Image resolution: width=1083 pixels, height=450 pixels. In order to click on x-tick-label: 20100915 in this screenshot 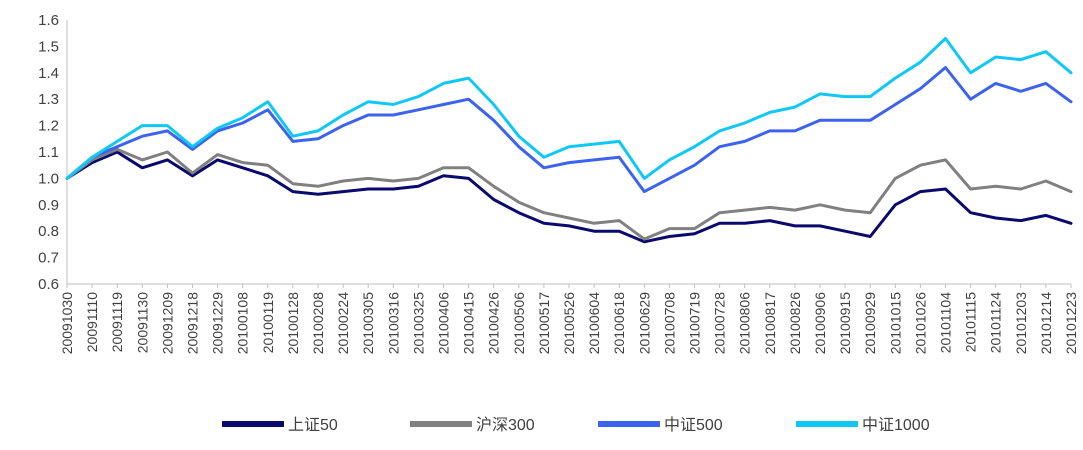, I will do `click(845, 323)`.